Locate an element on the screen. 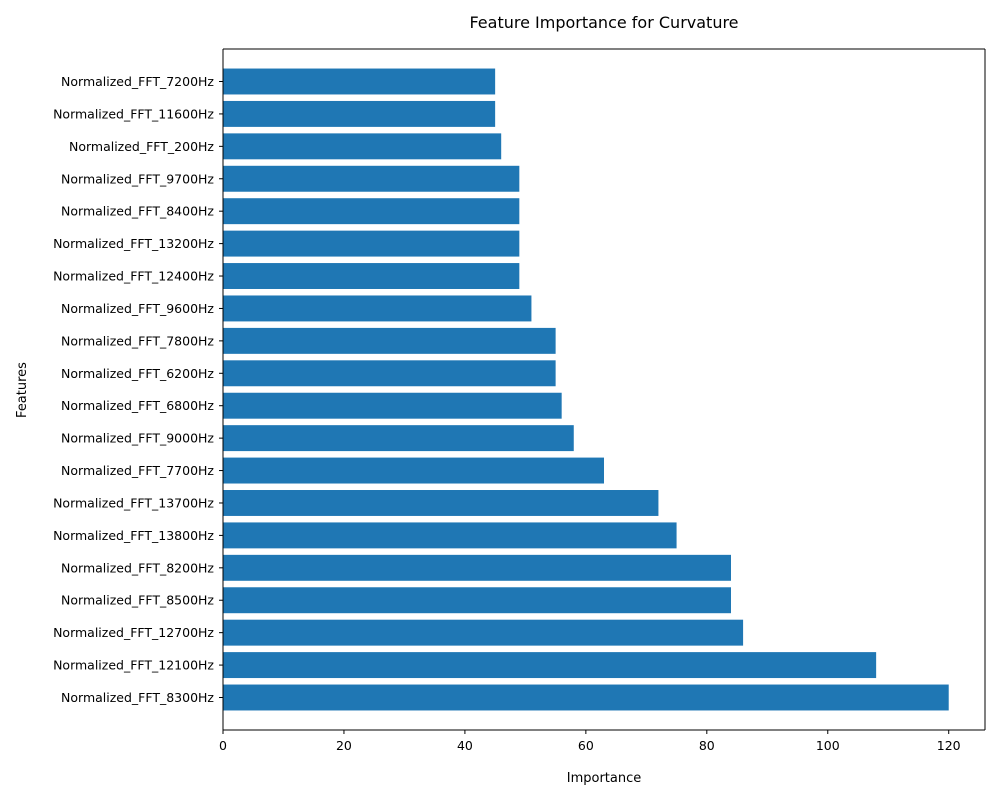  y-tick-label: Normalized_FFT_7200Hz is located at coordinates (137, 81).